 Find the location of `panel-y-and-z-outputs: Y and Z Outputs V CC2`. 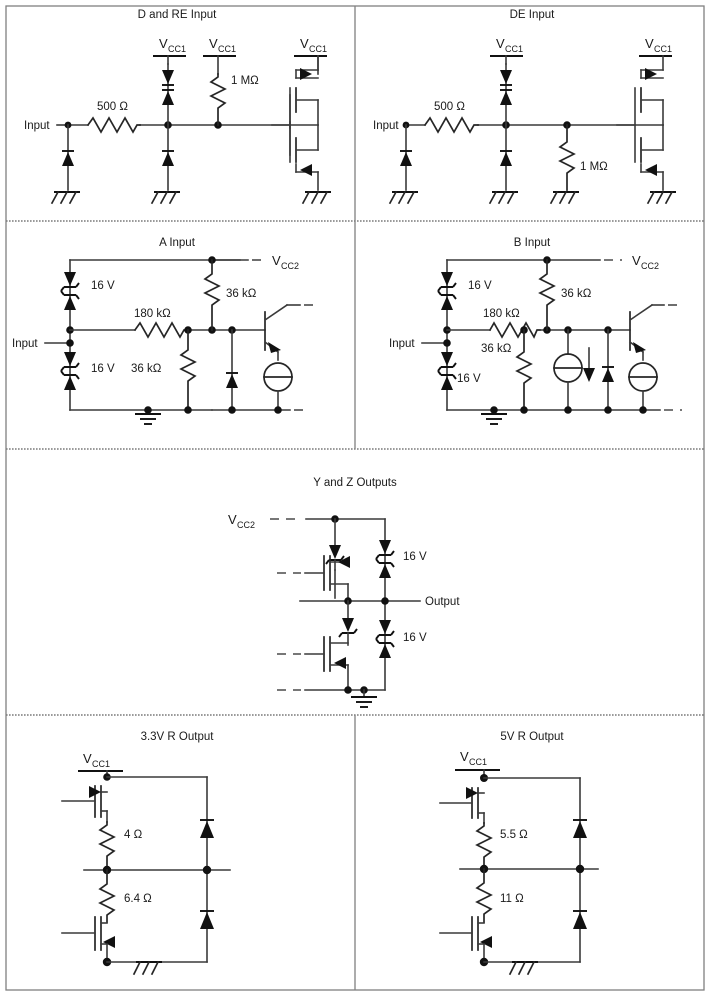

panel-y-and-z-outputs: Y and Z Outputs V CC2 is located at coordinates (344, 592).